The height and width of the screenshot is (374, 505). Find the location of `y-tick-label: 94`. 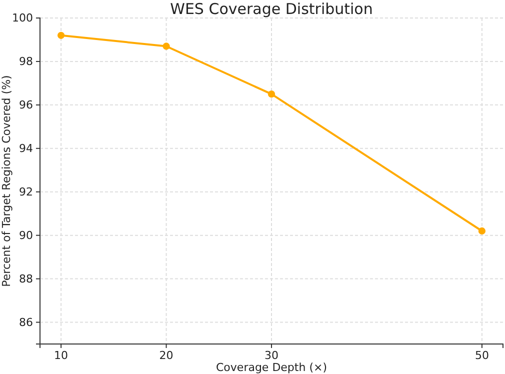

y-tick-label: 94 is located at coordinates (26, 148).